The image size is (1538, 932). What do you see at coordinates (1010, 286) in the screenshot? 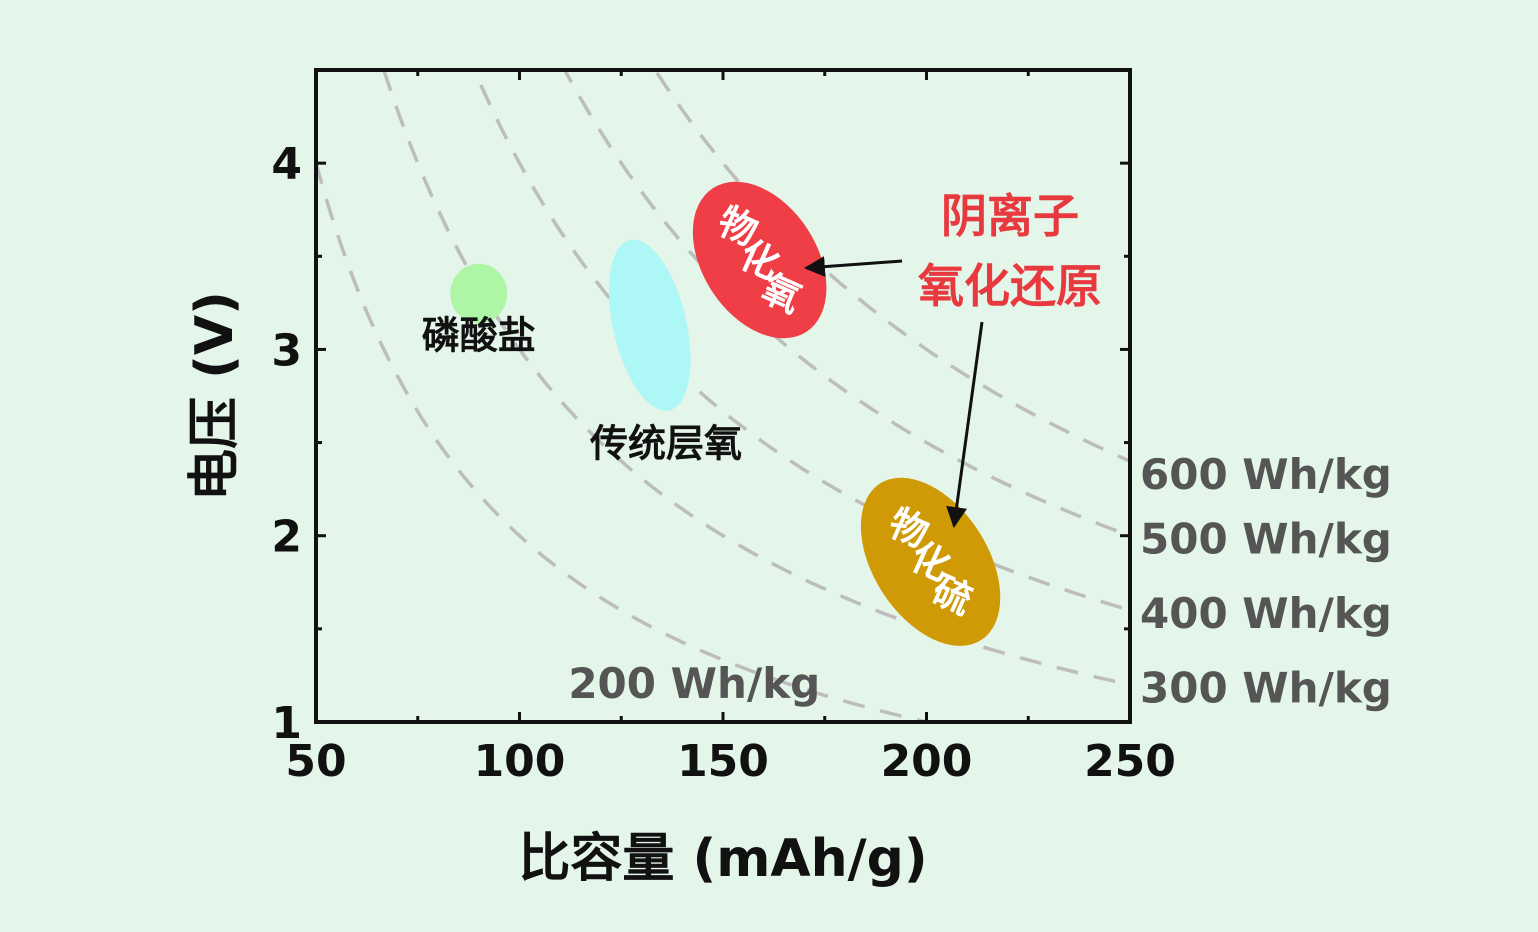
I see `annotation-line-1: 氧化还原` at bounding box center [1010, 286].